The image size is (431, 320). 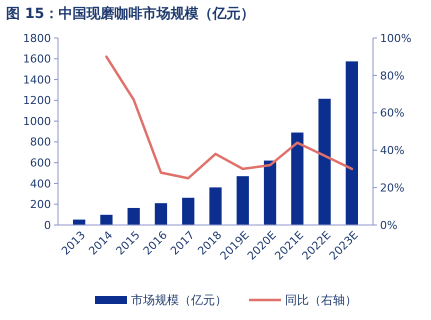 I want to click on y-tick-label: 1000, so click(x=37, y=121).